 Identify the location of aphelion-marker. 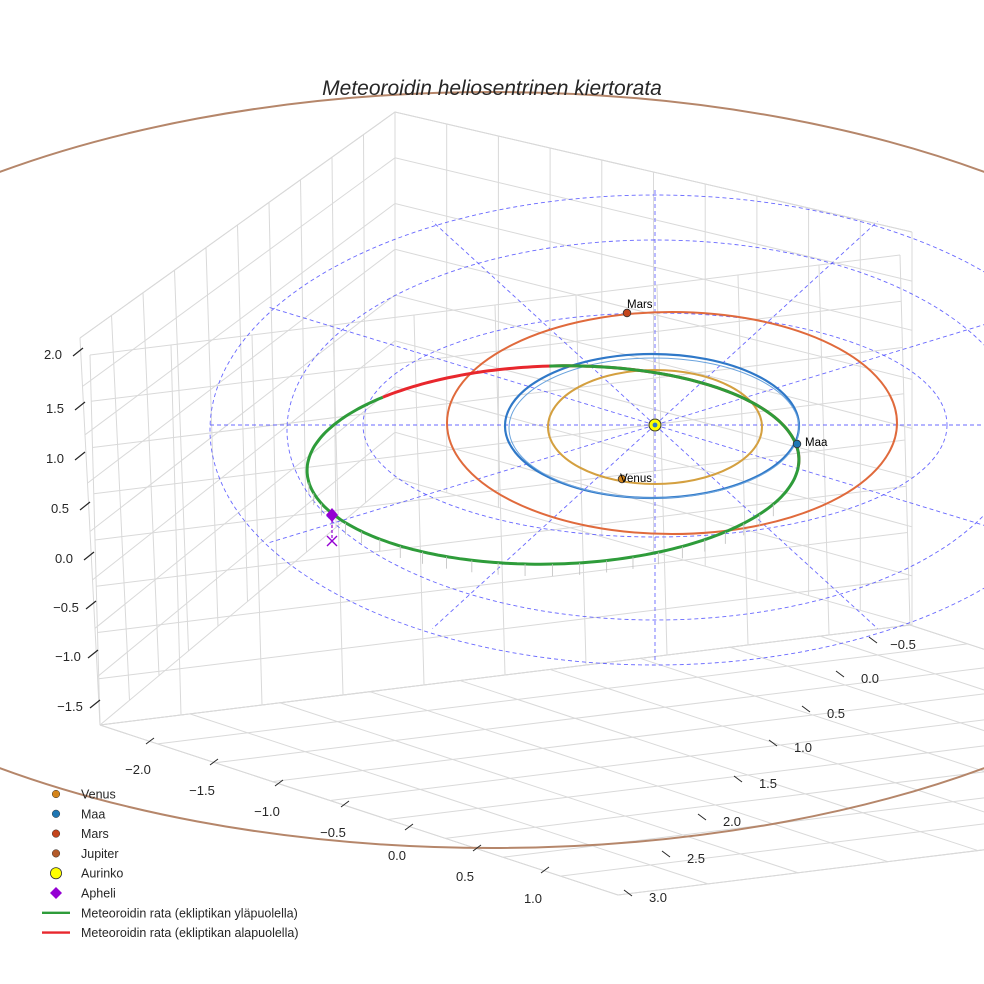
(332, 515).